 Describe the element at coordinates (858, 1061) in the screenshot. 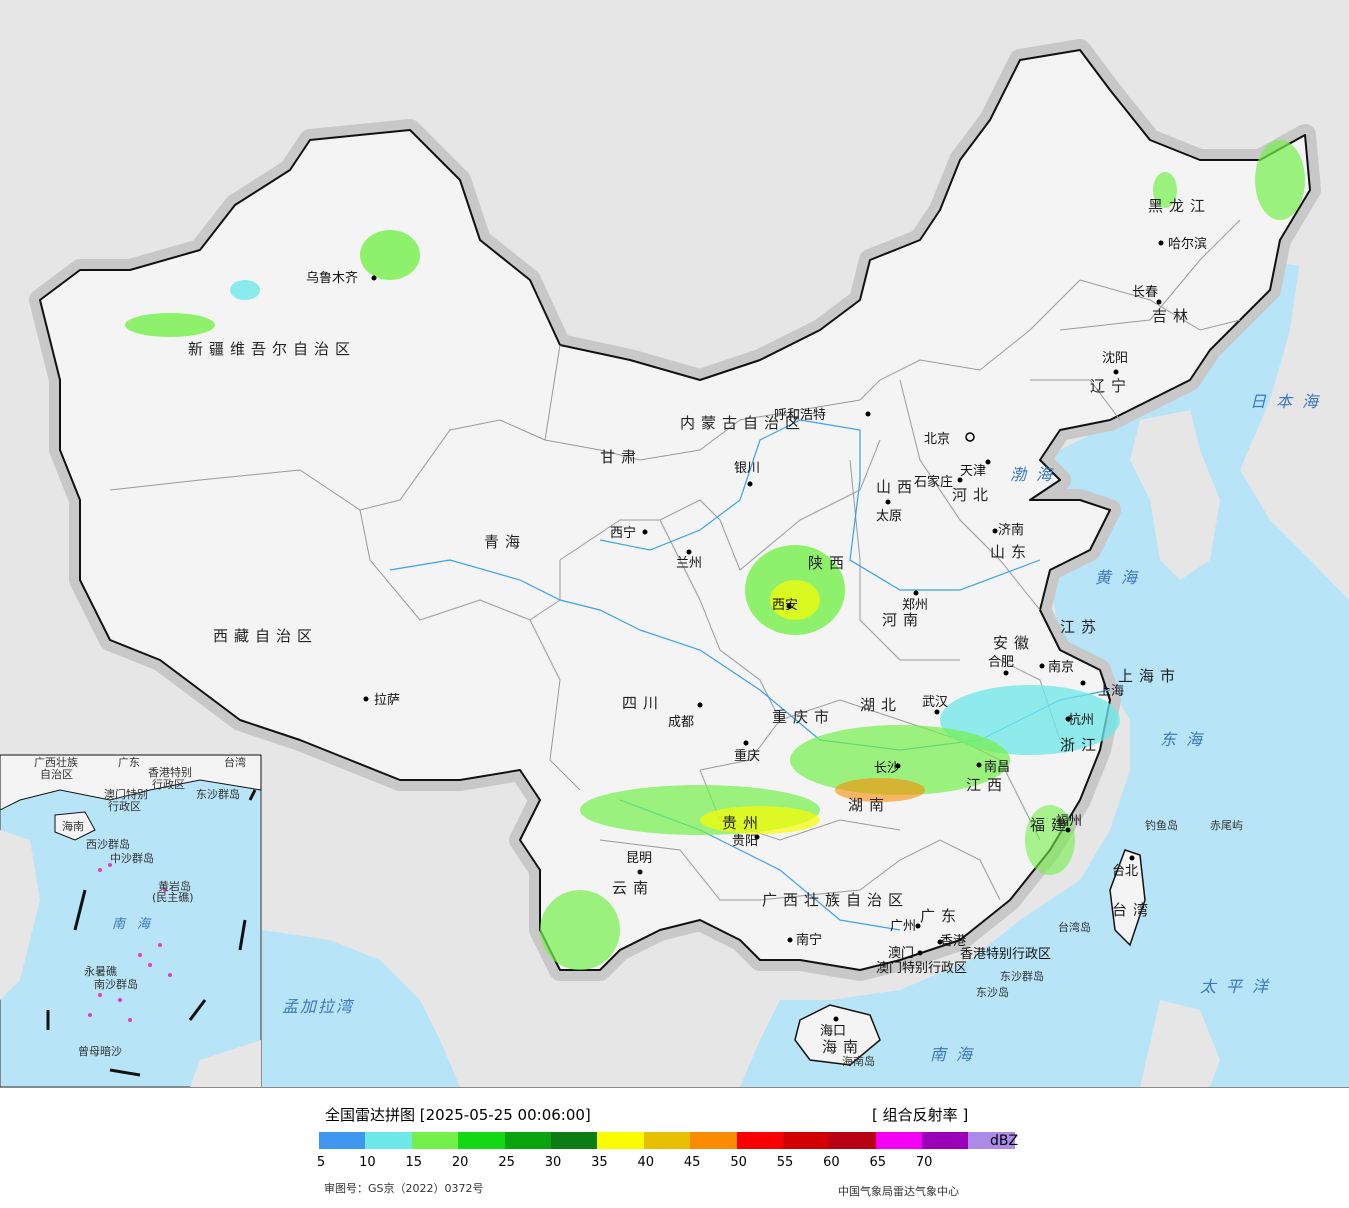

I see `island-label: 海南岛` at that location.